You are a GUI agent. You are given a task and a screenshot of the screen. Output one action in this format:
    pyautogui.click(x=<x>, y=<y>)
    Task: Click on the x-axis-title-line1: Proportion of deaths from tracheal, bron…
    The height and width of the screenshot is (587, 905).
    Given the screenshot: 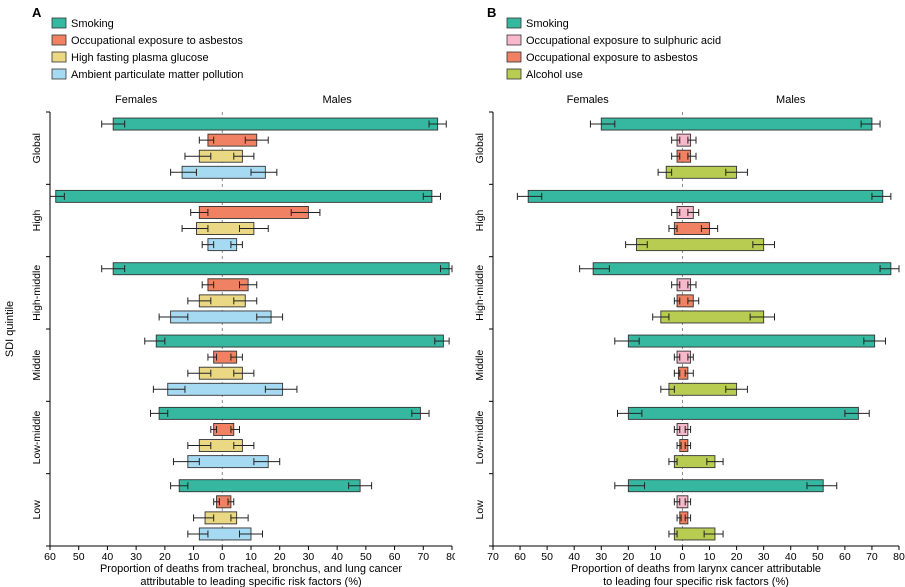 What is the action you would take?
    pyautogui.click(x=251, y=569)
    